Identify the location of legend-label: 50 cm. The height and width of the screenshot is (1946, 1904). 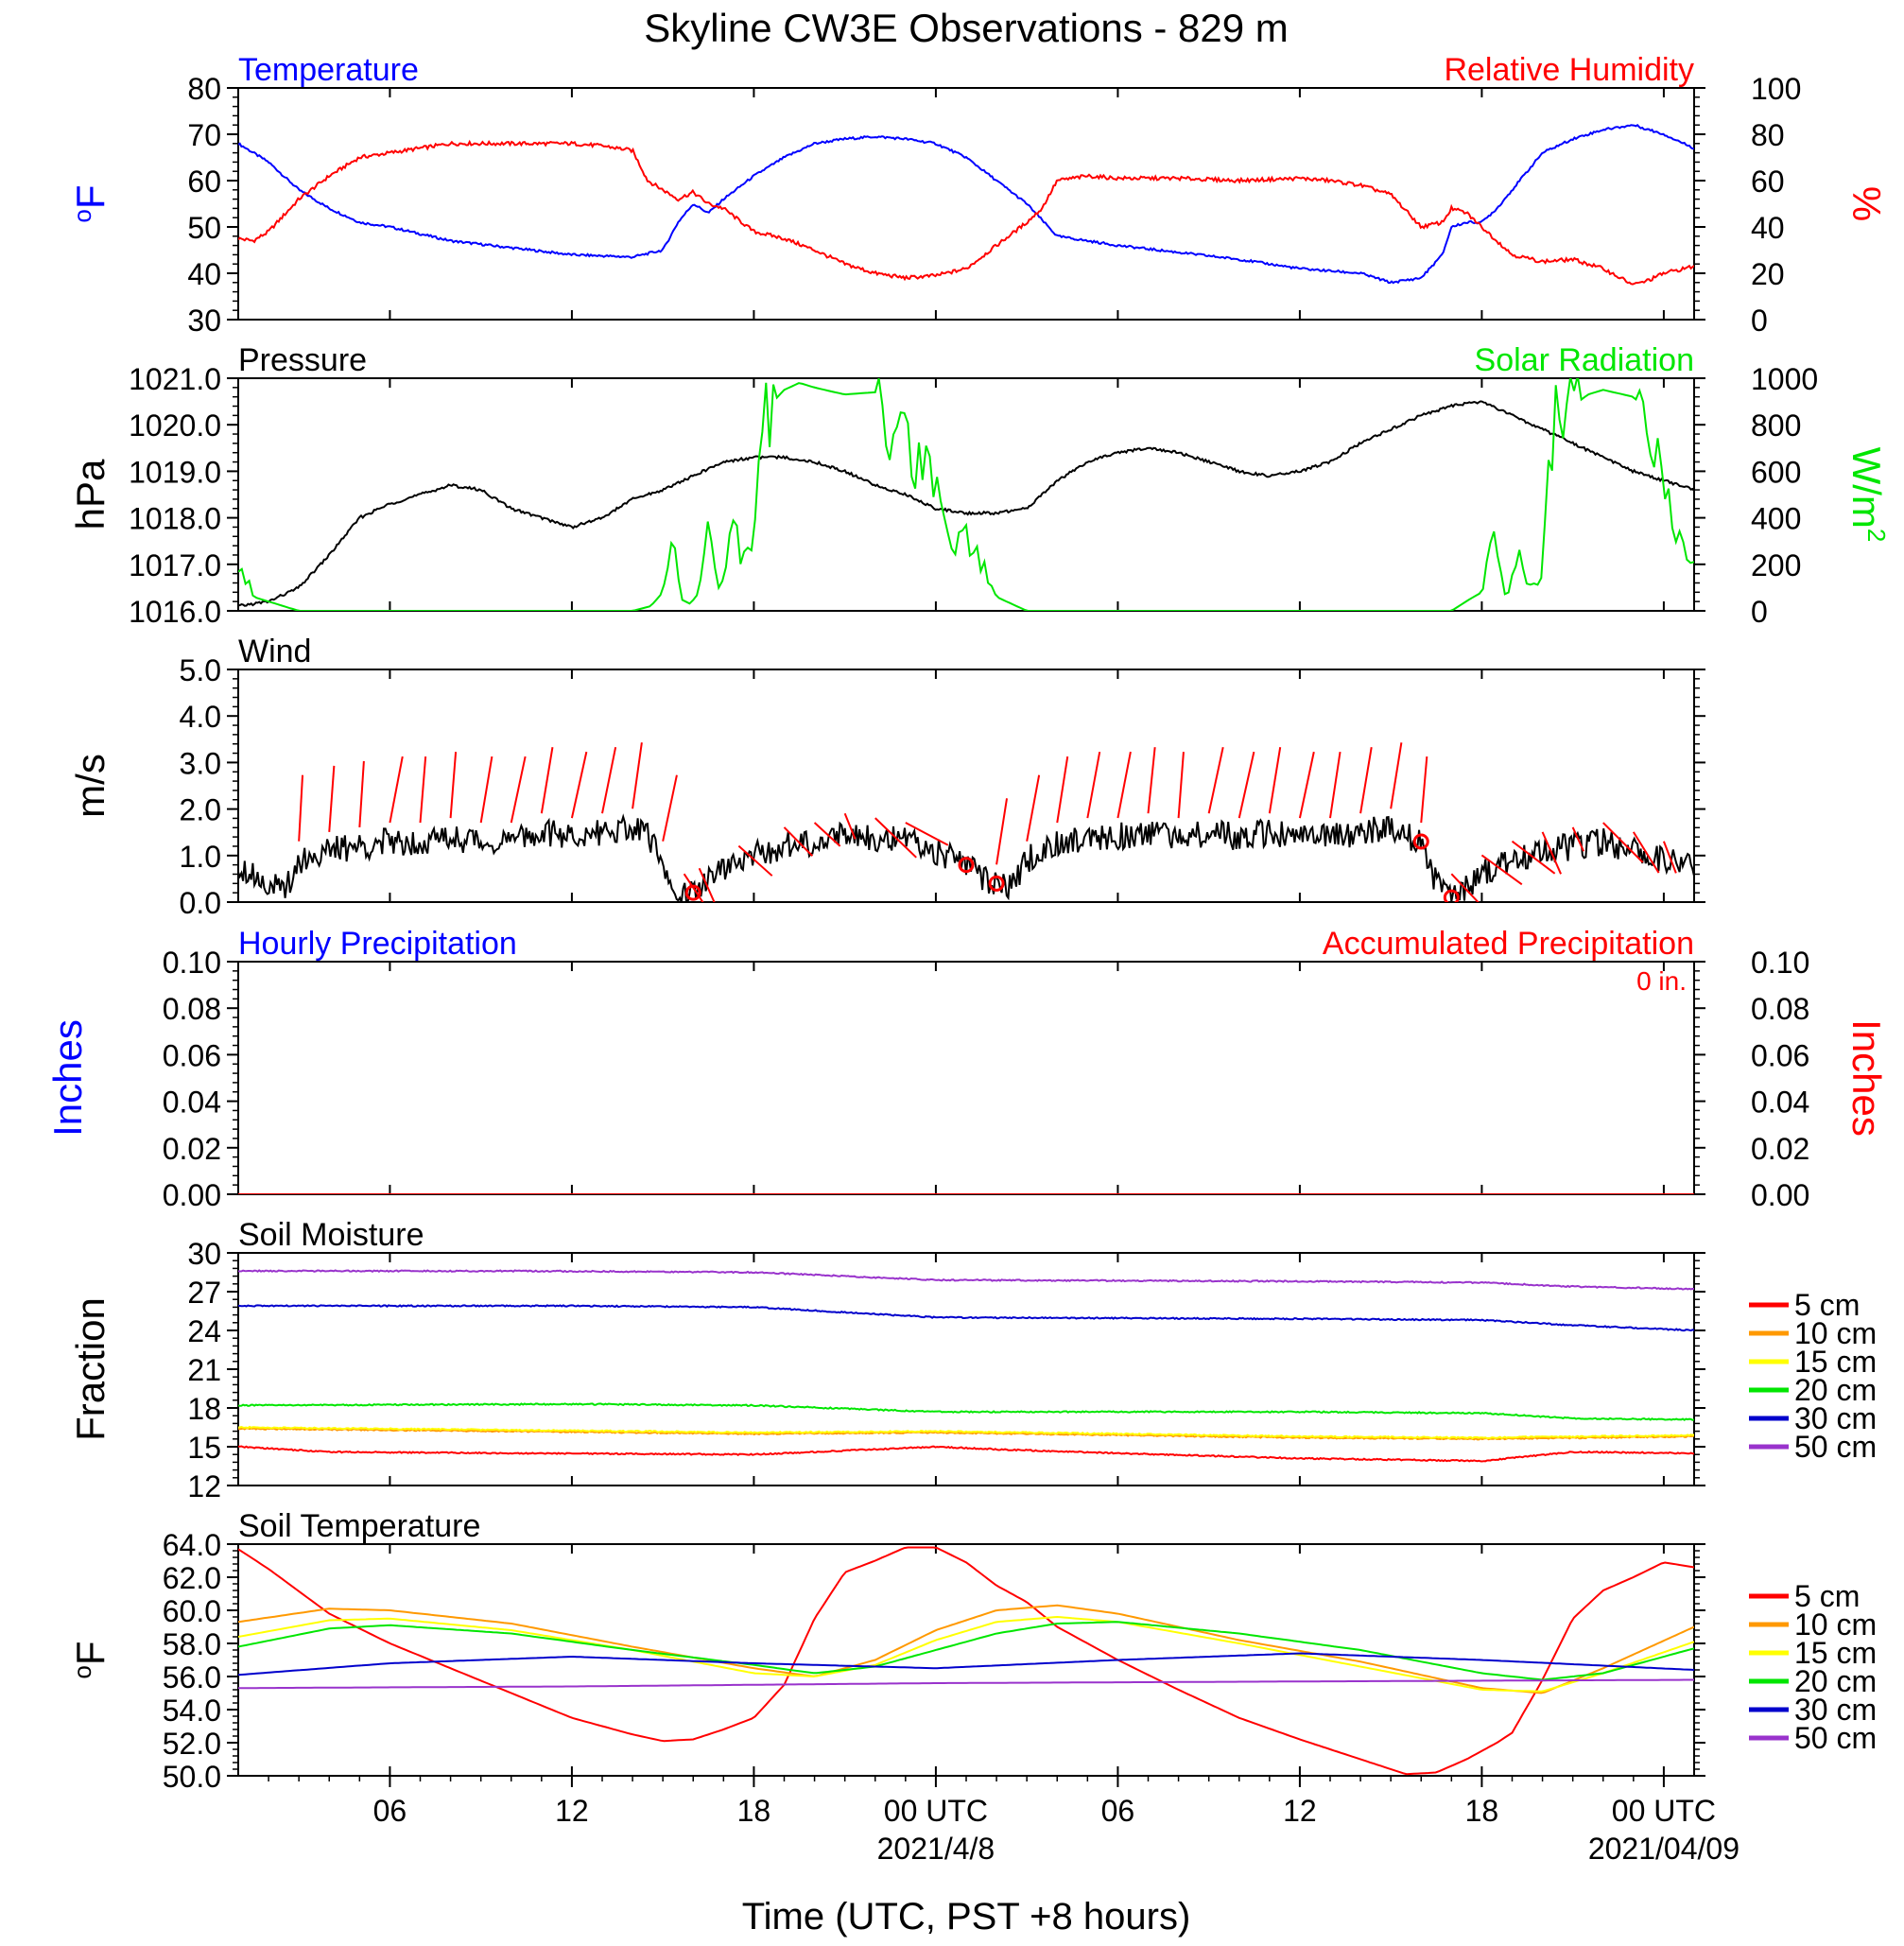
(1835, 1447).